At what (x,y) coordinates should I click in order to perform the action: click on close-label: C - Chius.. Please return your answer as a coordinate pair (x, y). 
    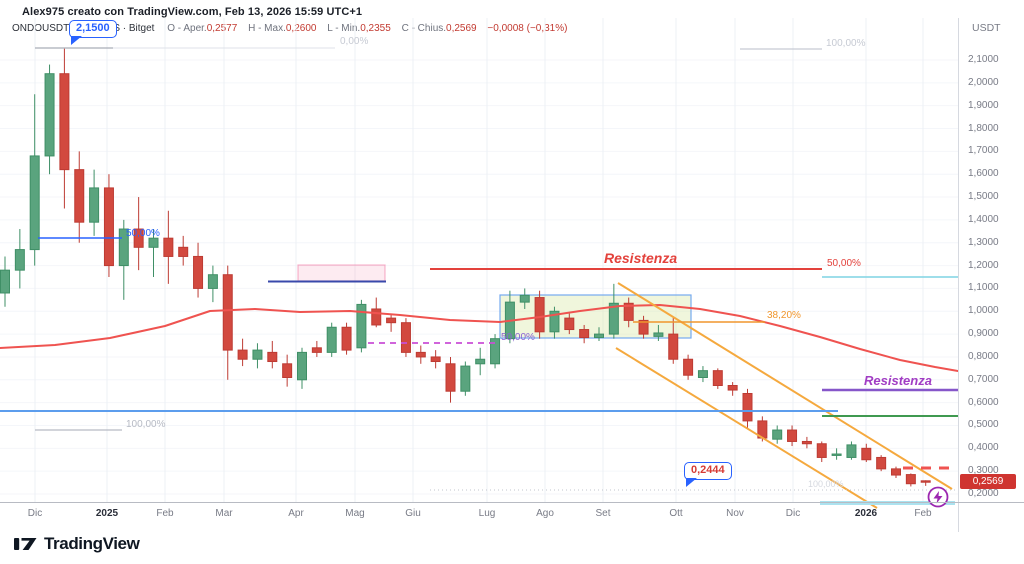
    Looking at the image, I should click on (424, 28).